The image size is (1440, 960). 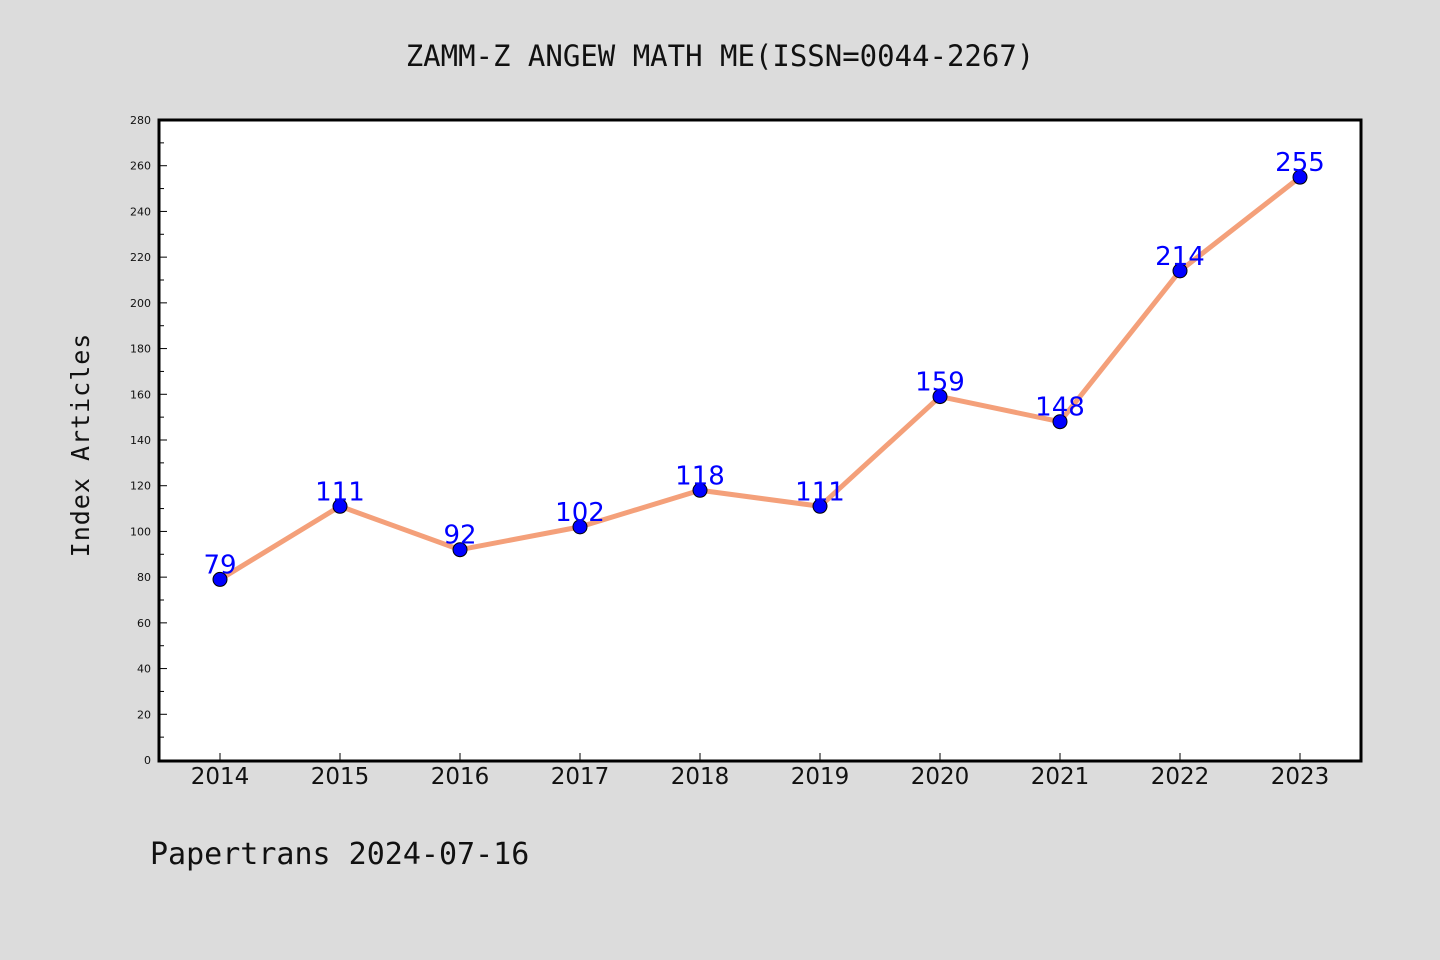 I want to click on y-tick-label: 200, so click(x=140, y=303).